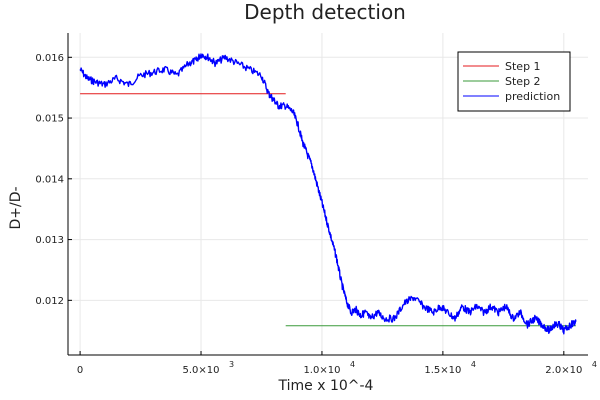  I want to click on legend-label: prediction, so click(532, 96).